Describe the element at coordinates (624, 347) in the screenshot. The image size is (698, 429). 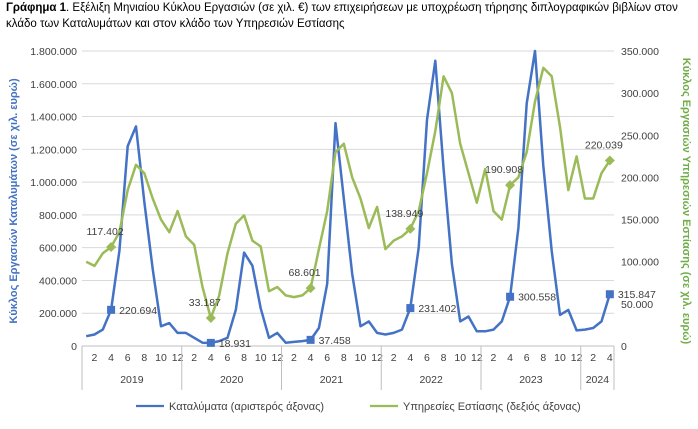
I see `right-tick-label: 0` at that location.